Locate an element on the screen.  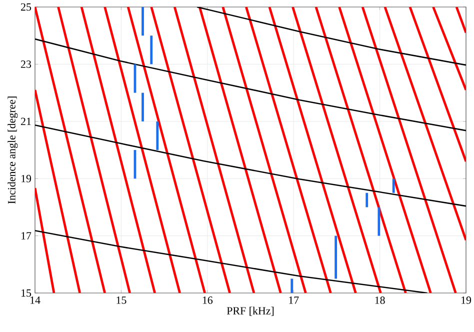
y-tick-label: 15 is located at coordinates (26, 293).